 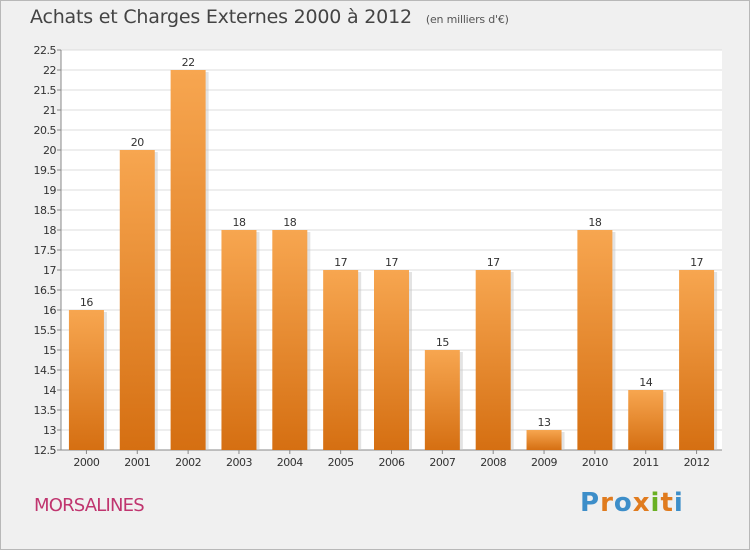 I want to click on title-text: Achats et Charges Externes 2000 à 2012, so click(x=221, y=17).